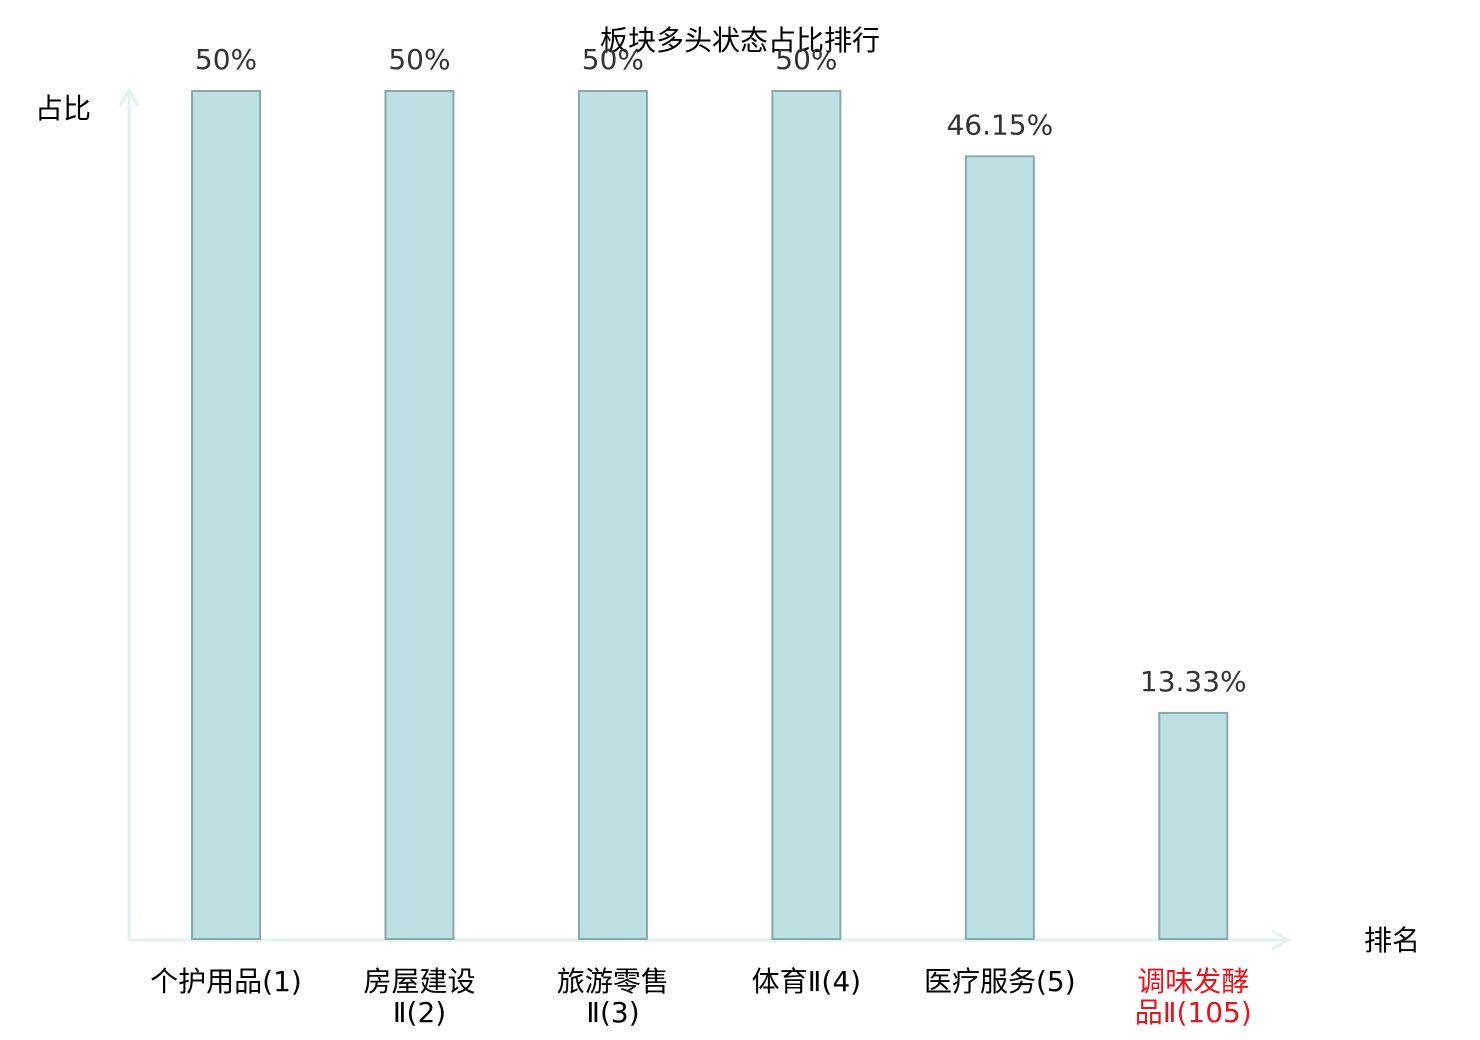  What do you see at coordinates (1193, 681) in the screenshot?
I see `value-label: 13.33%` at bounding box center [1193, 681].